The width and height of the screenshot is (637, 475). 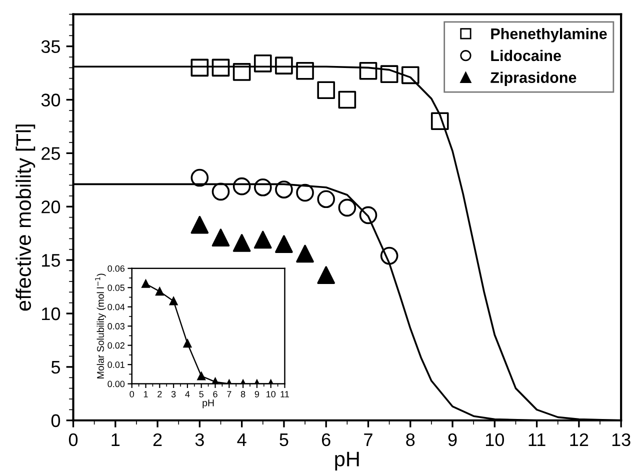 What do you see at coordinates (621, 439) in the screenshot?
I see `x-tick-label: 13` at bounding box center [621, 439].